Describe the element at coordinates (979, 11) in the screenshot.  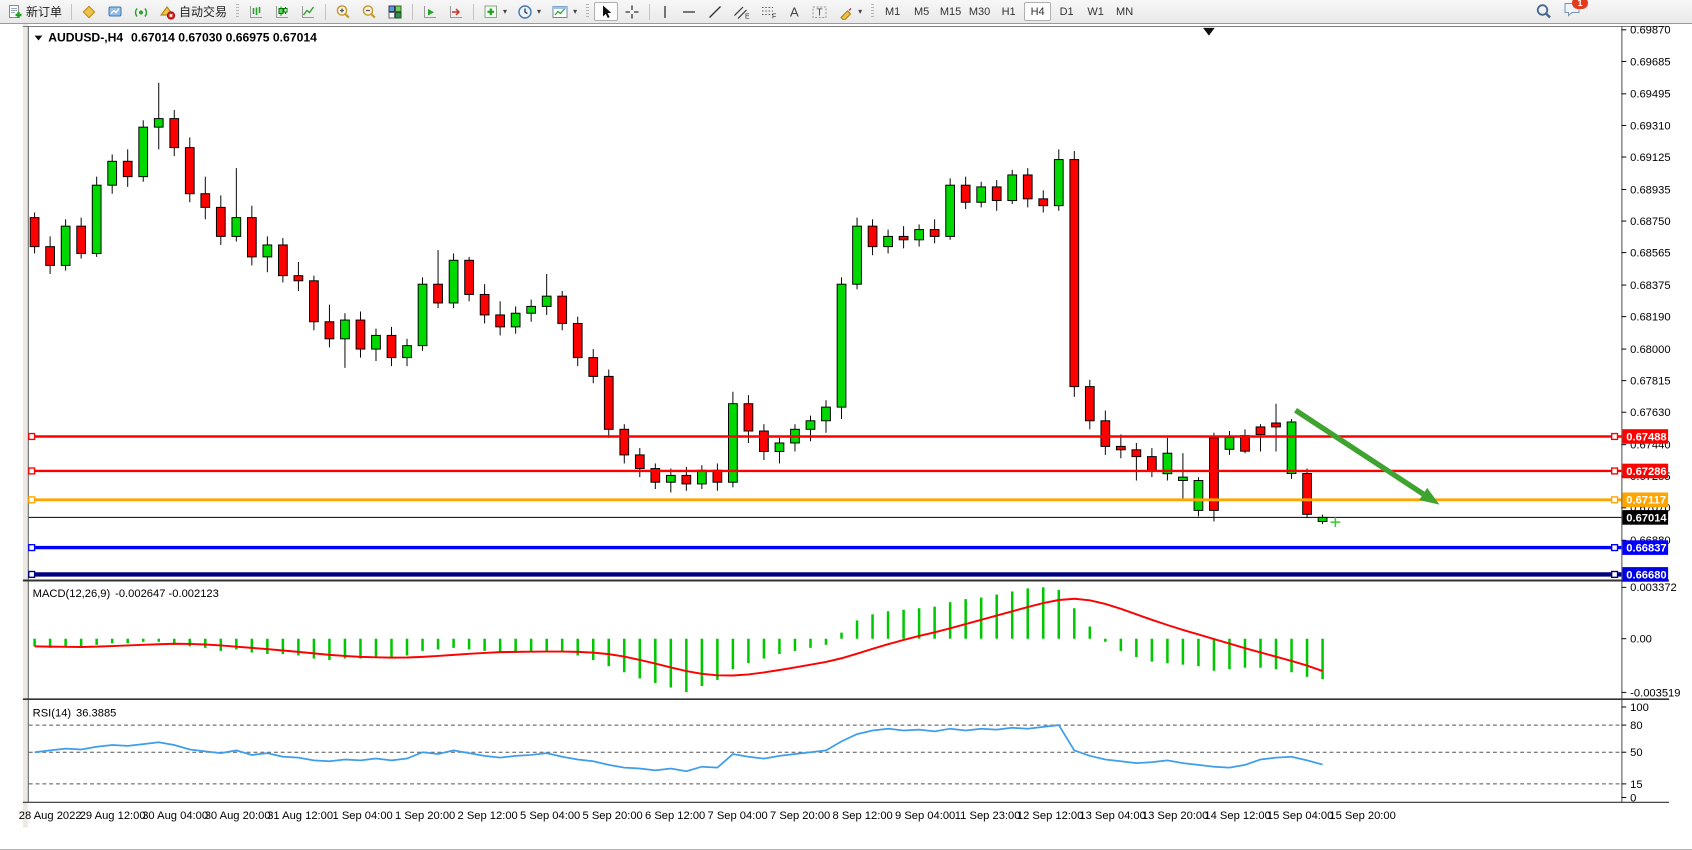
I see `timeframe-button-M30: M30` at that location.